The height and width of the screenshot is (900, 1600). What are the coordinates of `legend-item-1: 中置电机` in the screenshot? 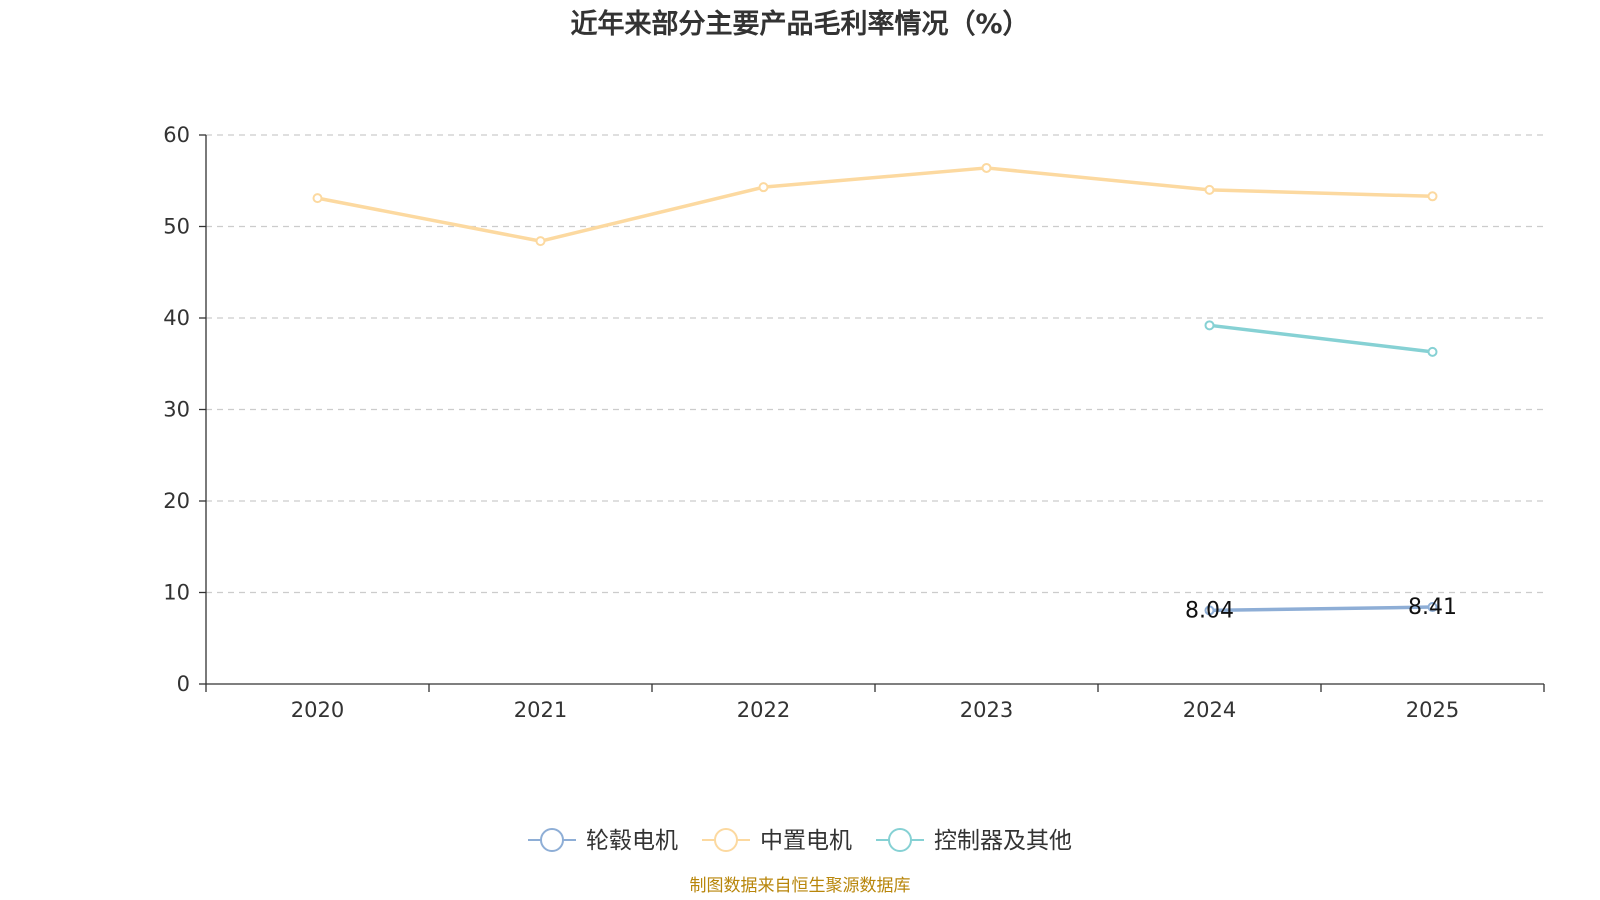 It's located at (777, 841).